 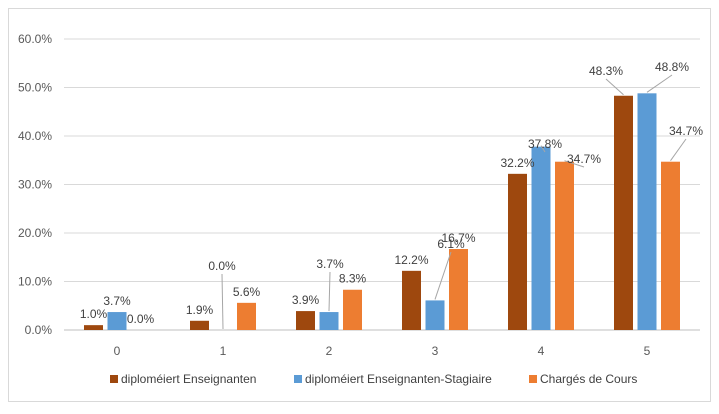 I want to click on y-tick-label: 30.0%, so click(x=35, y=185).